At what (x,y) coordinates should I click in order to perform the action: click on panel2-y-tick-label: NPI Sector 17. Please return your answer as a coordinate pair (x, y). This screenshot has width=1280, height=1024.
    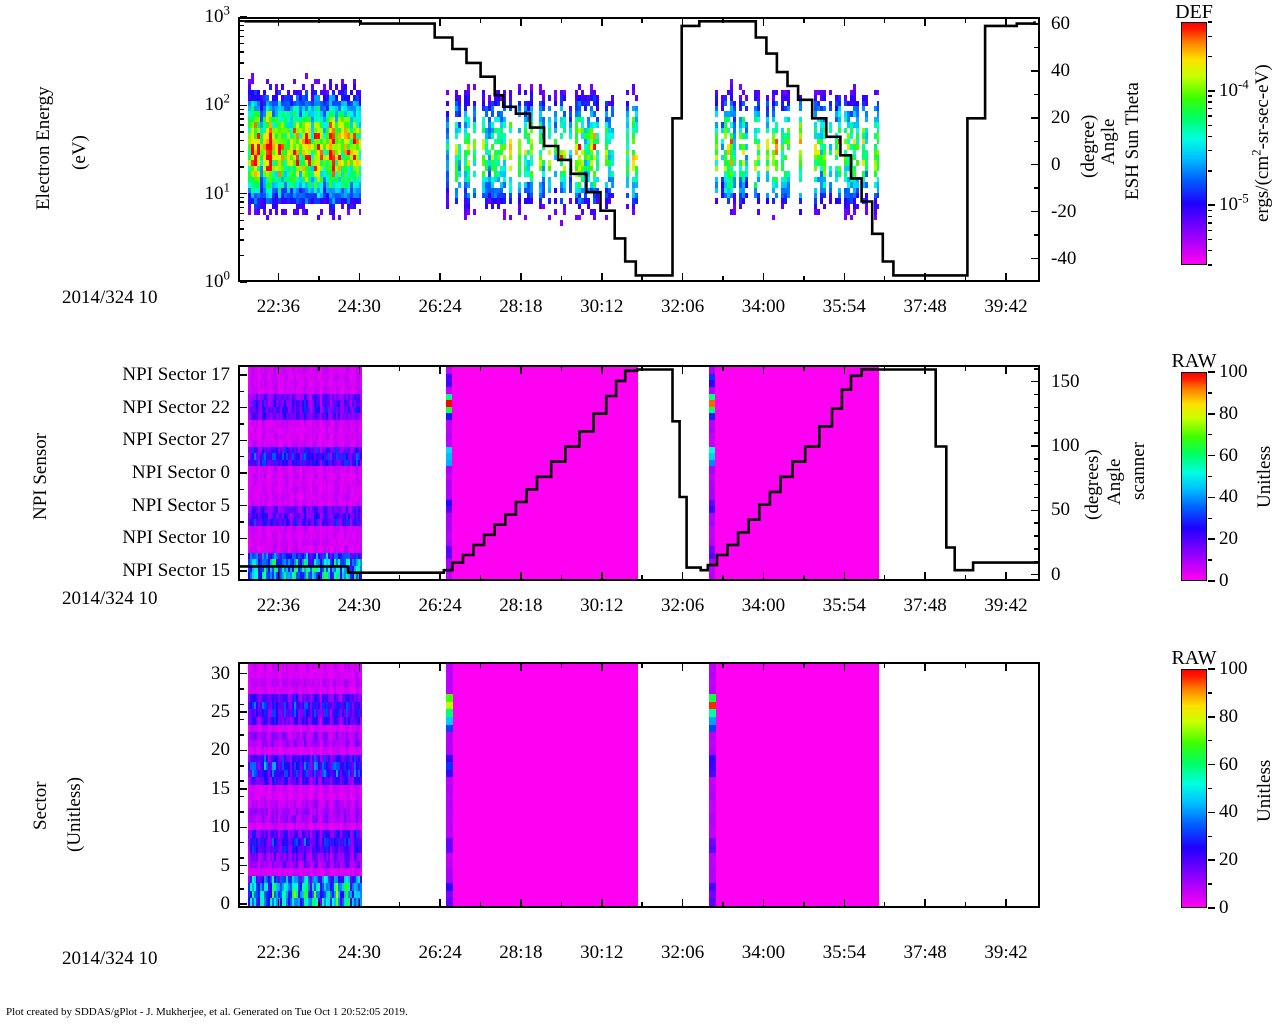
    Looking at the image, I should click on (176, 374).